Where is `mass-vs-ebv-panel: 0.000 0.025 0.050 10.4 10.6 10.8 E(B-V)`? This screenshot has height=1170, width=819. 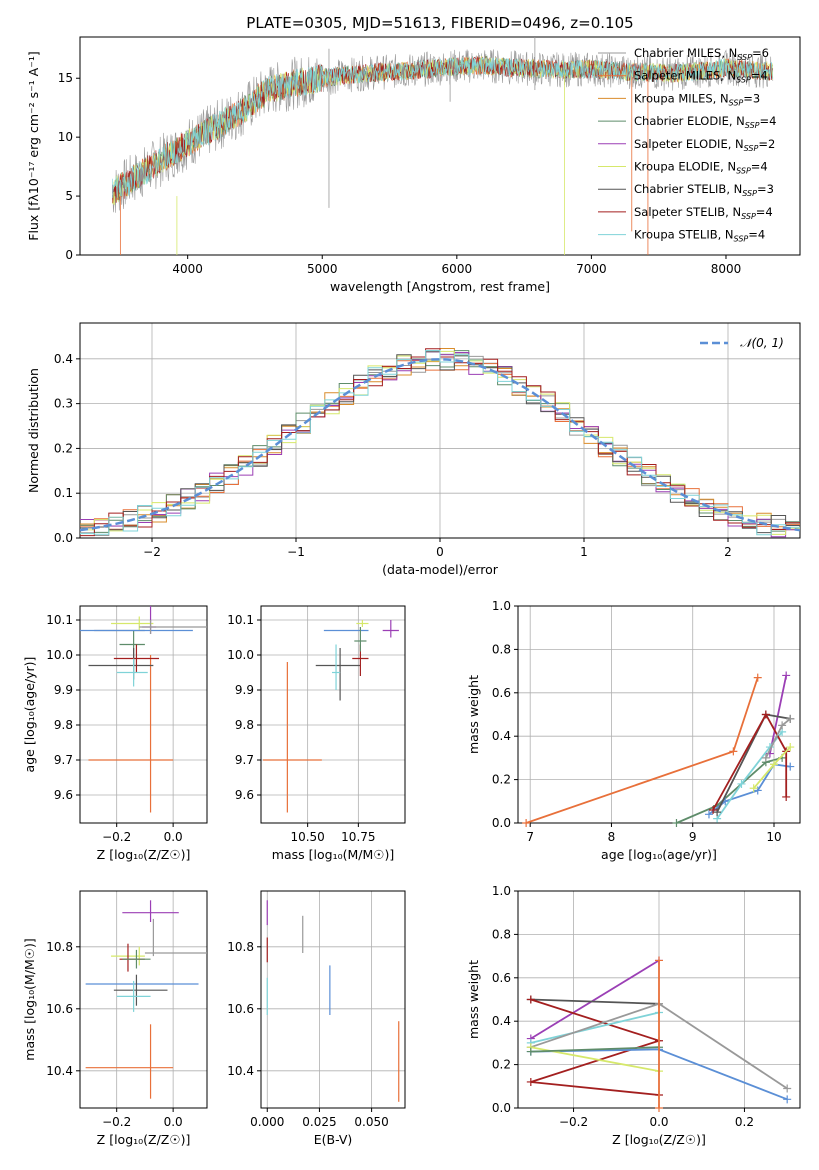
mass-vs-ebv-panel: 0.000 0.025 0.050 10.4 10.6 10.8 E(B-V) is located at coordinates (316, 1018).